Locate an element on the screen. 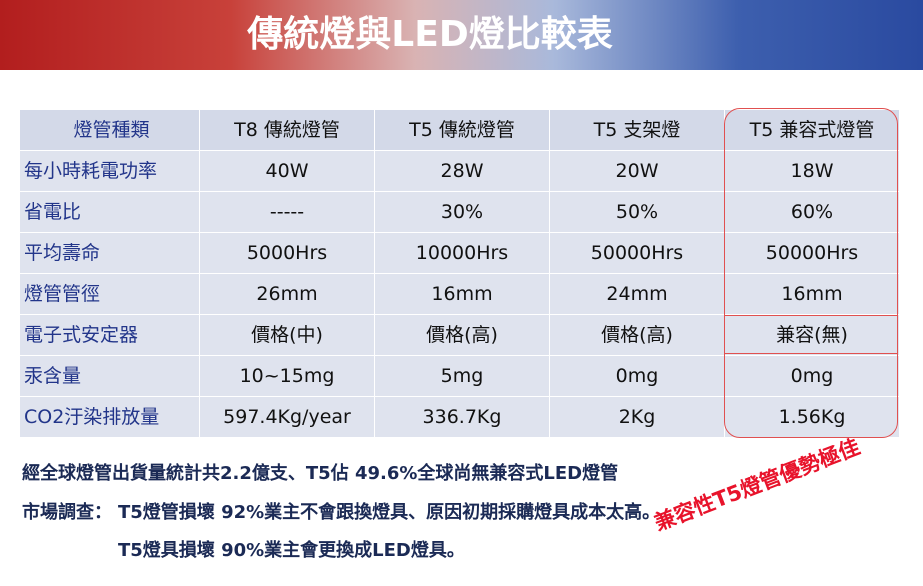 The width and height of the screenshot is (923, 586). header-cell: 燈管種類 is located at coordinates (109, 130).